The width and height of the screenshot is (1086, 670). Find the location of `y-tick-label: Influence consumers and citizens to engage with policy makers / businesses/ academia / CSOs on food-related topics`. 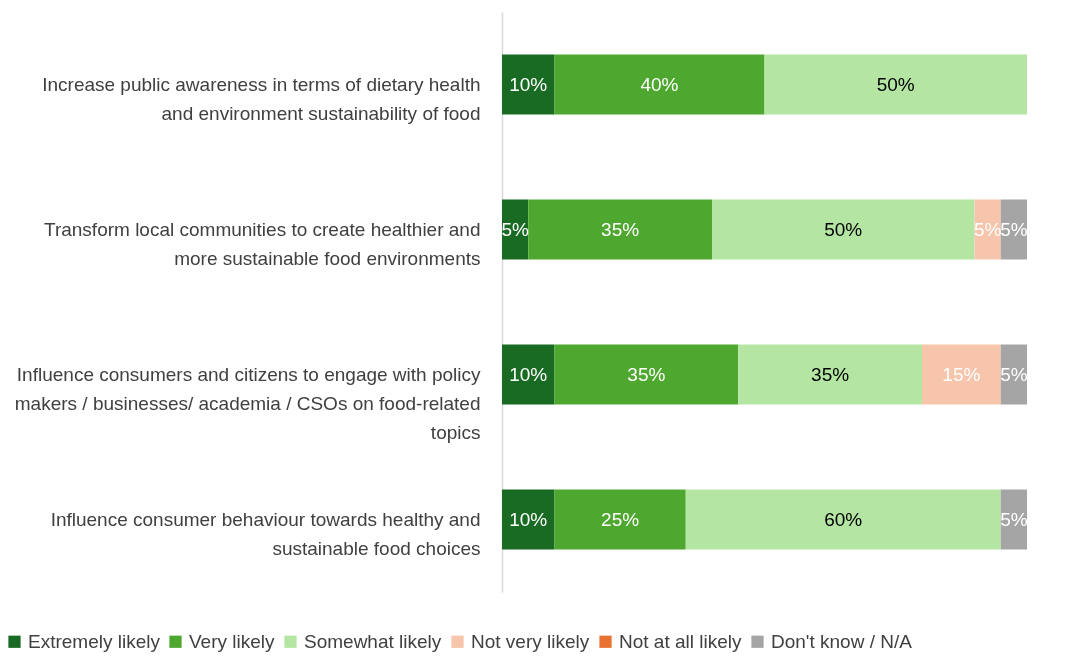

y-tick-label: Influence consumers and citizens to engage with policy makers / businesses/ academia / CSOs on food-related topics is located at coordinates (247, 403).